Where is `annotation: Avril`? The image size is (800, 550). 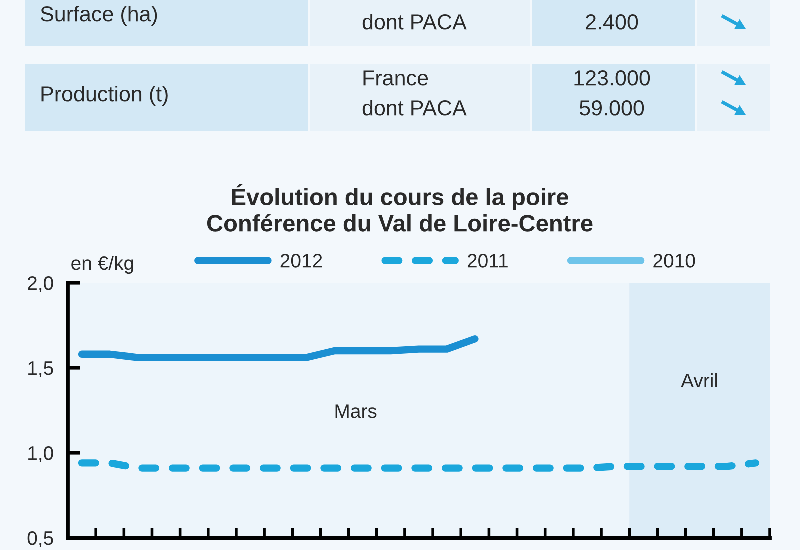 annotation: Avril is located at coordinates (699, 380).